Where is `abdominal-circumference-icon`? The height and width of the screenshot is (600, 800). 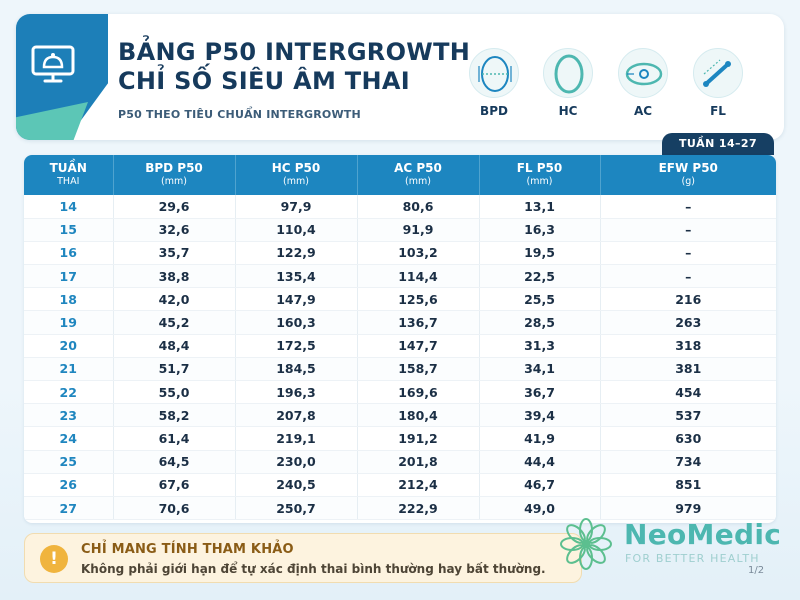 abdominal-circumference-icon is located at coordinates (643, 73).